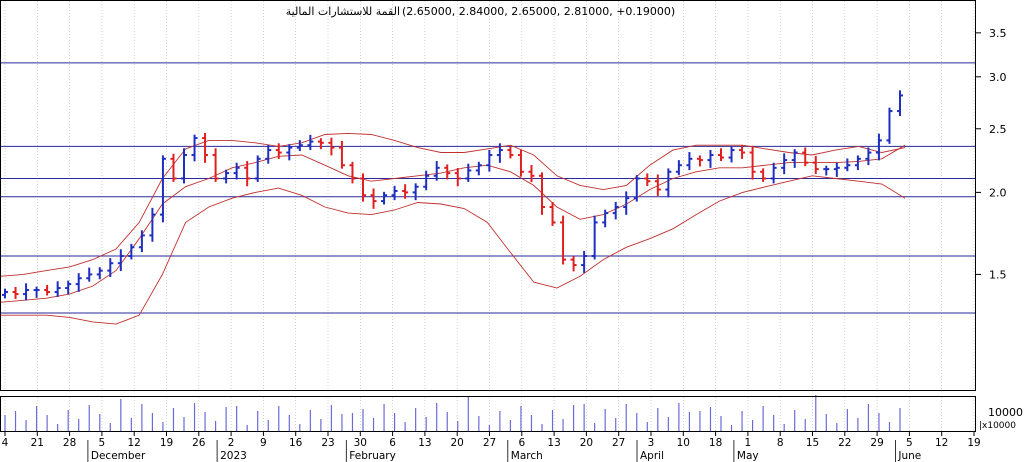 Image resolution: width=1024 pixels, height=462 pixels. What do you see at coordinates (263, 443) in the screenshot?
I see `x-day-label: 9` at bounding box center [263, 443].